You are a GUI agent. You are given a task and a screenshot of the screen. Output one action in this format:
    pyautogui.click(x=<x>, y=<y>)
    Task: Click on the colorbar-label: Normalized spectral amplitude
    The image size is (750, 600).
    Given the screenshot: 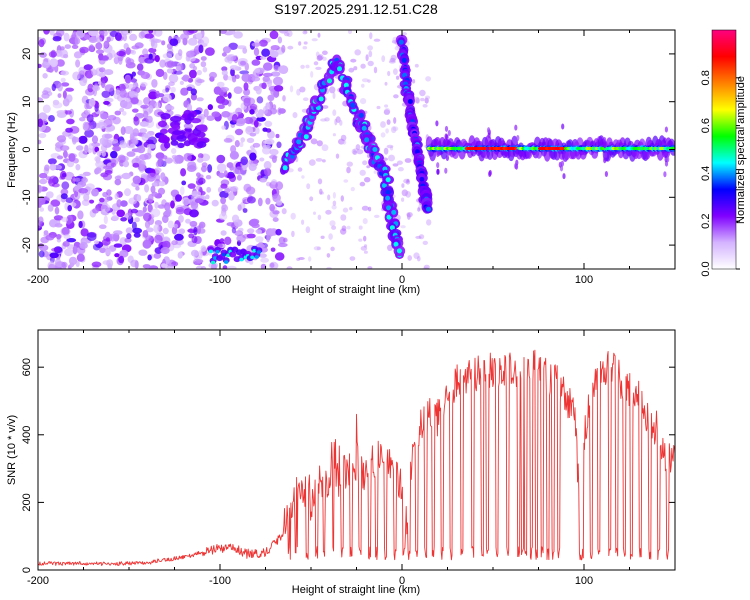 What is the action you would take?
    pyautogui.click(x=741, y=150)
    